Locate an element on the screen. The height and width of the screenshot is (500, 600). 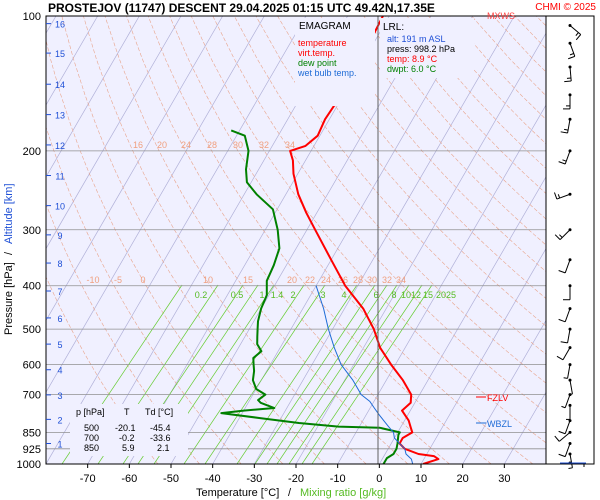
altitude-tick-label: 5 is located at coordinates (59, 345).